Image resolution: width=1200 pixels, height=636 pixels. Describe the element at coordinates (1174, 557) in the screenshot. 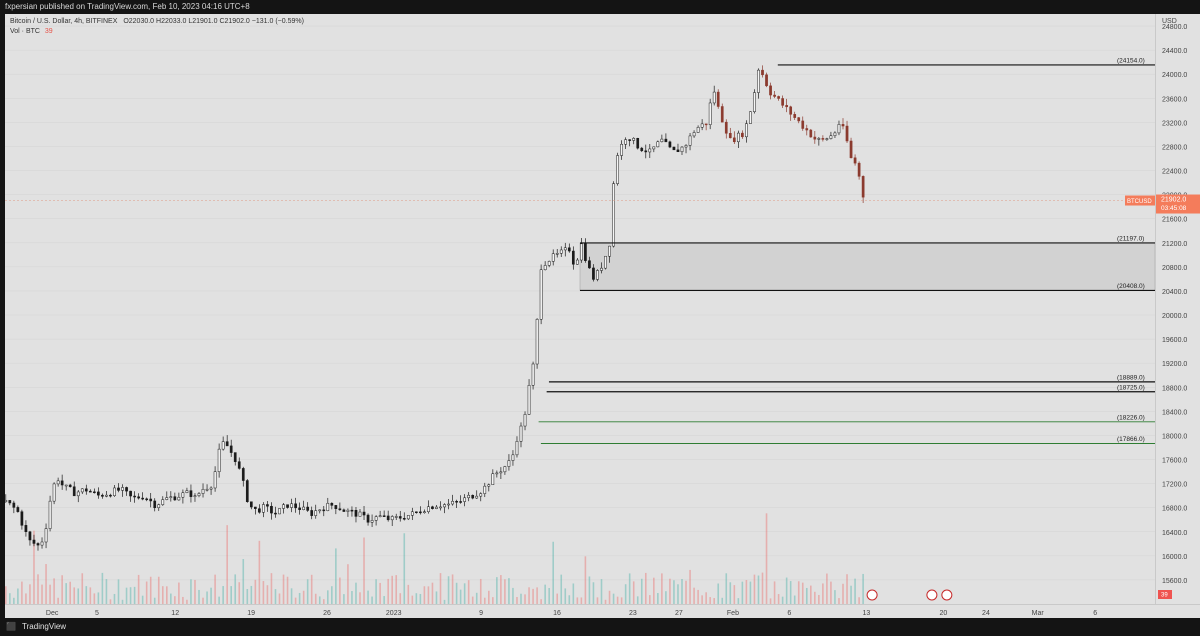

I see `price-tick-label: 16000.0` at that location.